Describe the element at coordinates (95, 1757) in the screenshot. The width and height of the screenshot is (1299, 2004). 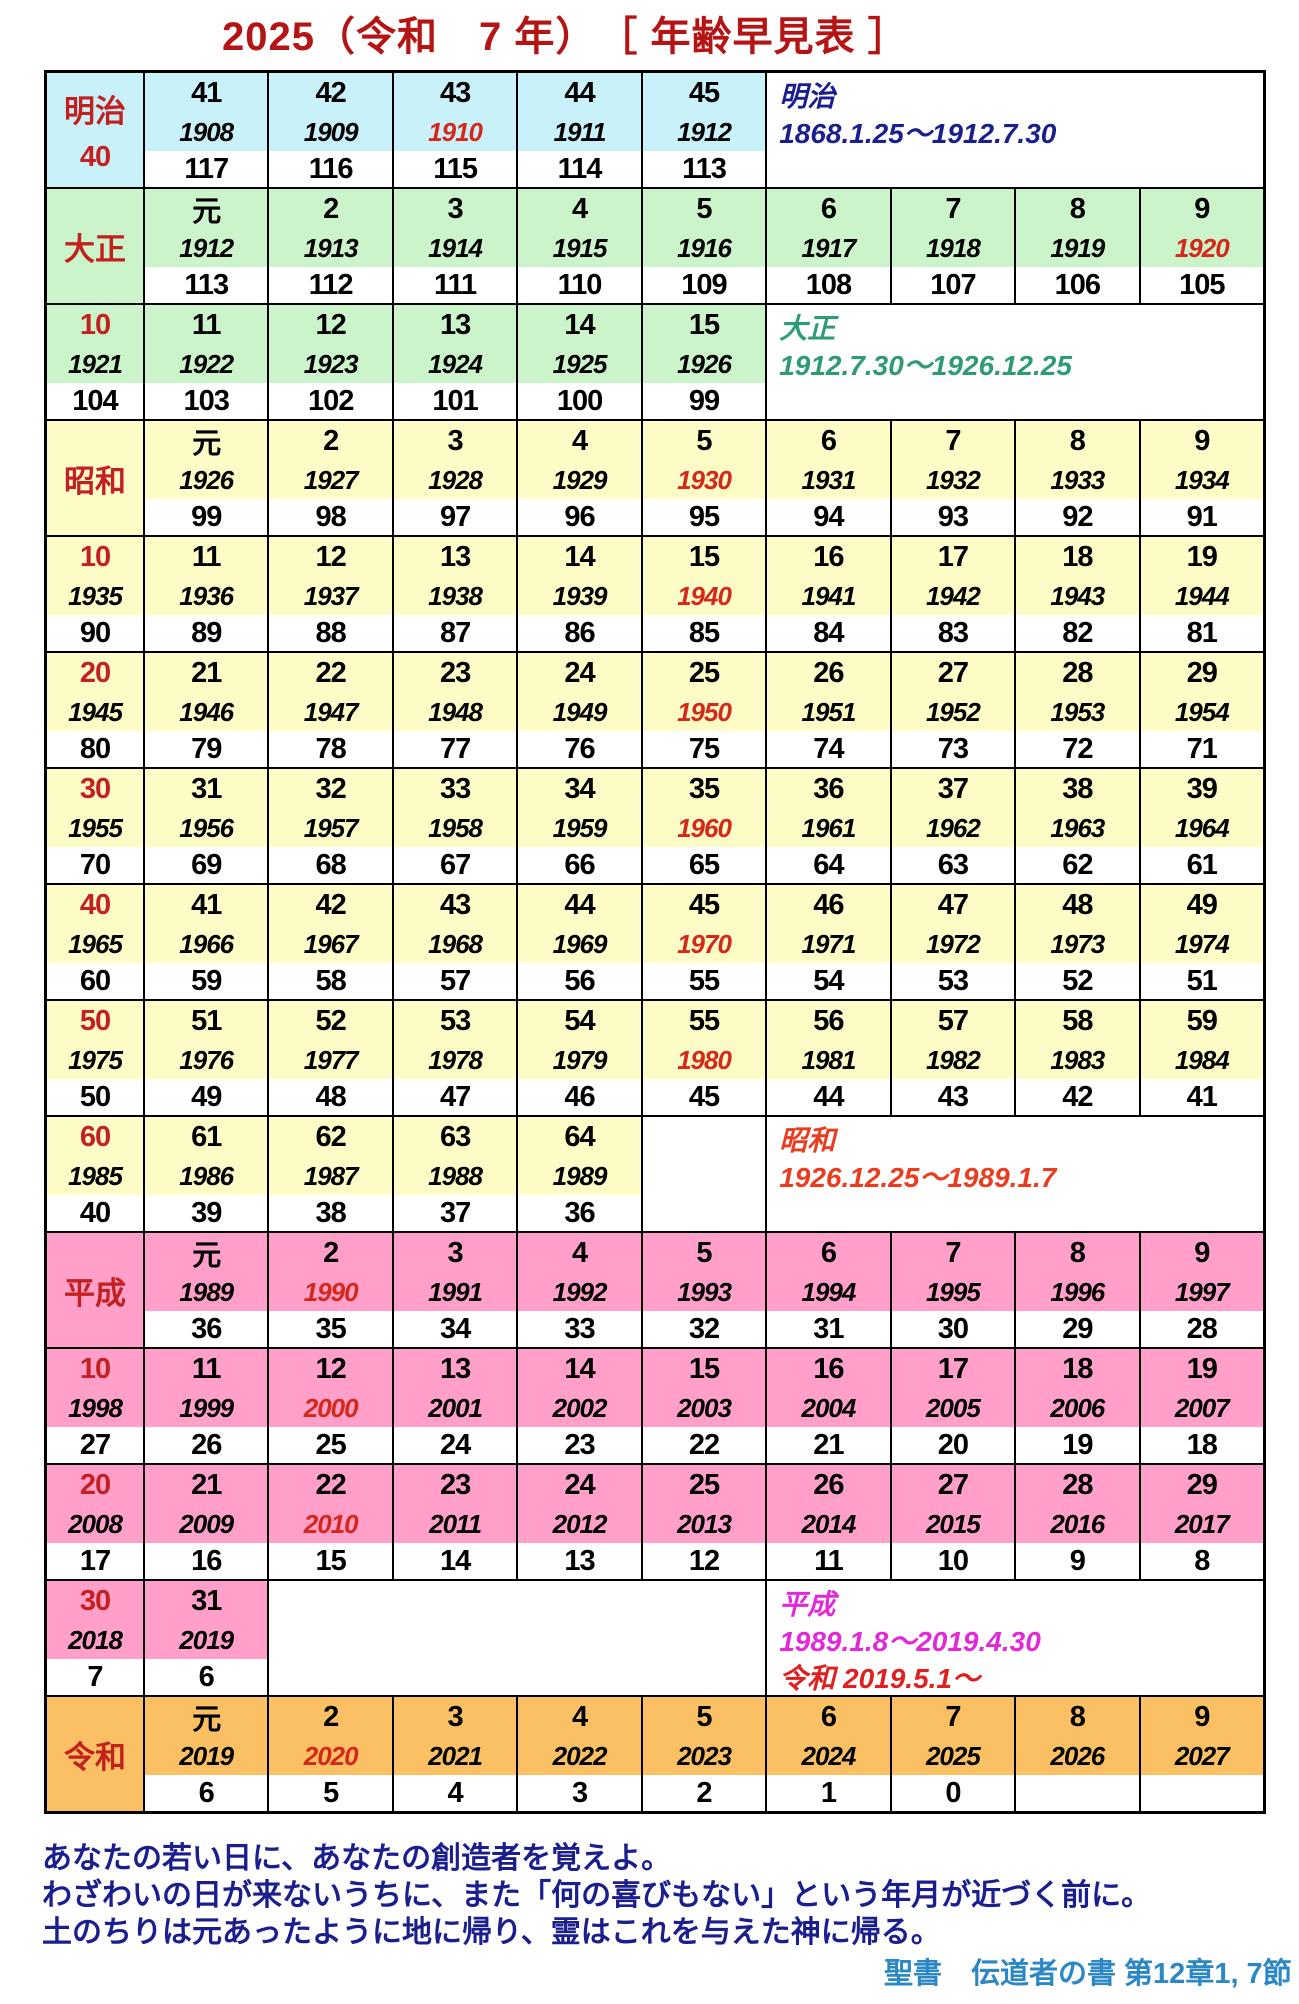
I see `era-name: 令和` at that location.